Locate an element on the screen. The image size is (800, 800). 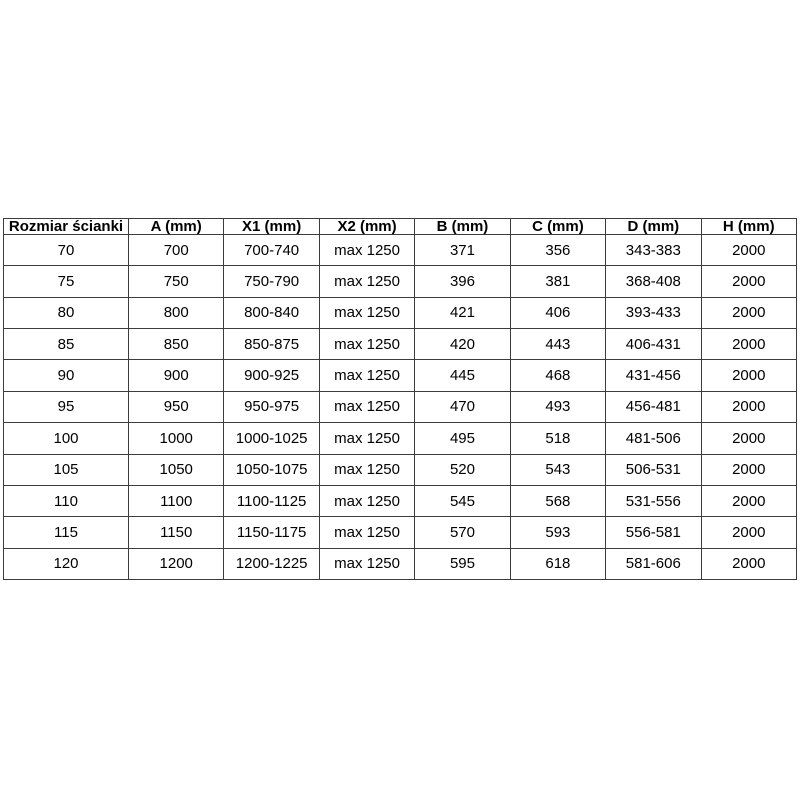
table-cell: 70 is located at coordinates (66, 250).